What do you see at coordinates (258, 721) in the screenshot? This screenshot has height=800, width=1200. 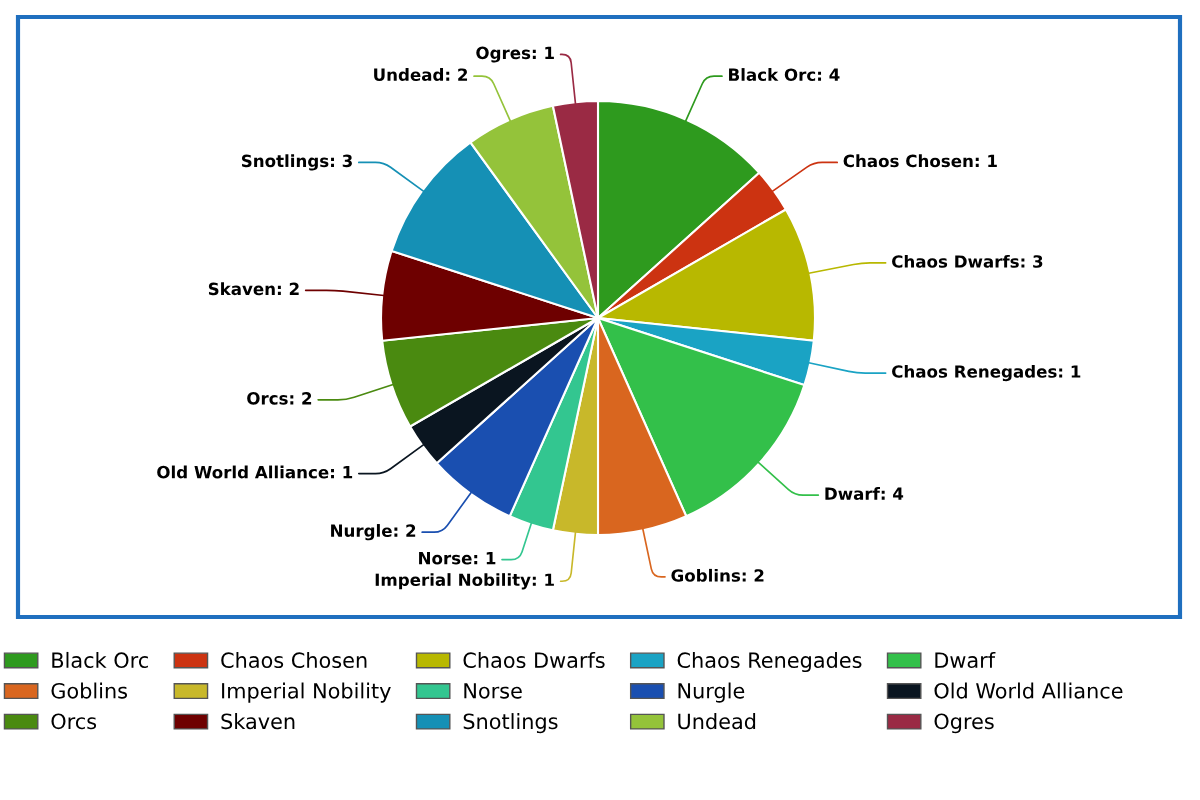 I see `legend-label: Skaven` at bounding box center [258, 721].